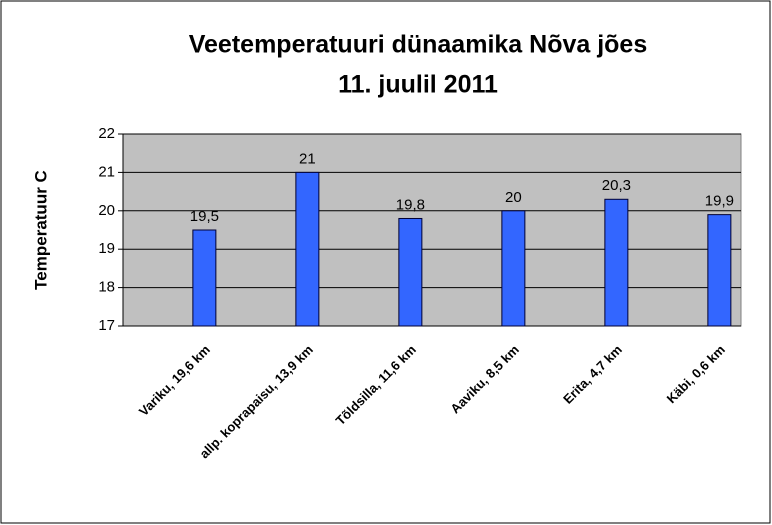  Describe the element at coordinates (418, 85) in the screenshot. I see `chart-subtitle: 11. juulil 2011` at that location.